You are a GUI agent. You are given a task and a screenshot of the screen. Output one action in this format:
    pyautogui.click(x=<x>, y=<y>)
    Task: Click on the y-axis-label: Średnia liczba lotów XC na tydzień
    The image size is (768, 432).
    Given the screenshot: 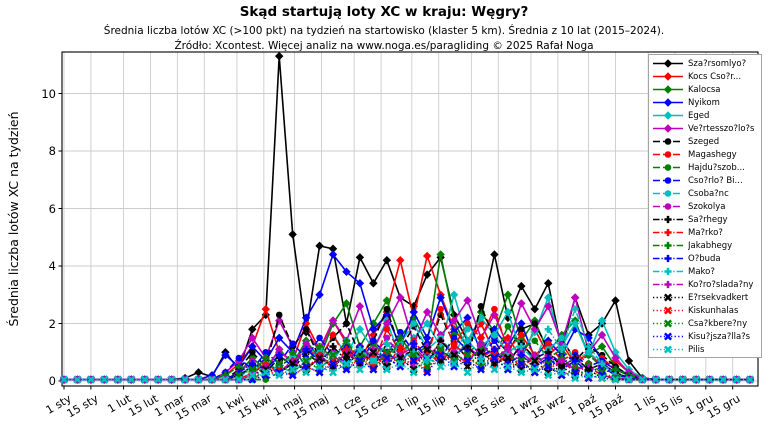 What is the action you would take?
    pyautogui.click(x=13, y=219)
    